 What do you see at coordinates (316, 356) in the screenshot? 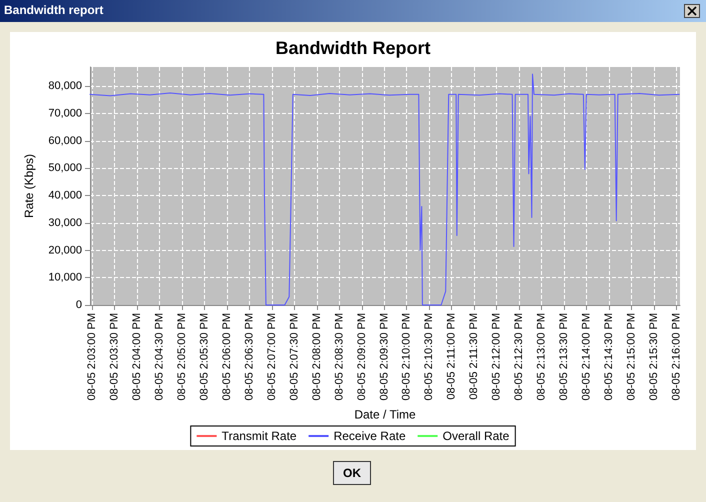
I see `x-tick-label: 08-05 2:08:00 PM` at bounding box center [316, 356].